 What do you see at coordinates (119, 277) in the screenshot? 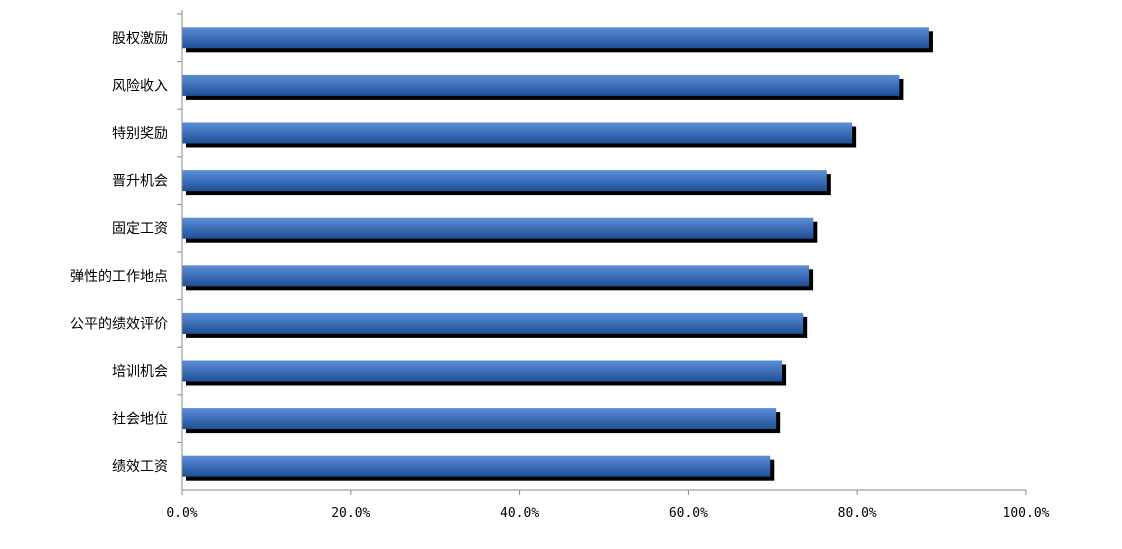
I see `category-label: 弹性的工作地点` at bounding box center [119, 277].